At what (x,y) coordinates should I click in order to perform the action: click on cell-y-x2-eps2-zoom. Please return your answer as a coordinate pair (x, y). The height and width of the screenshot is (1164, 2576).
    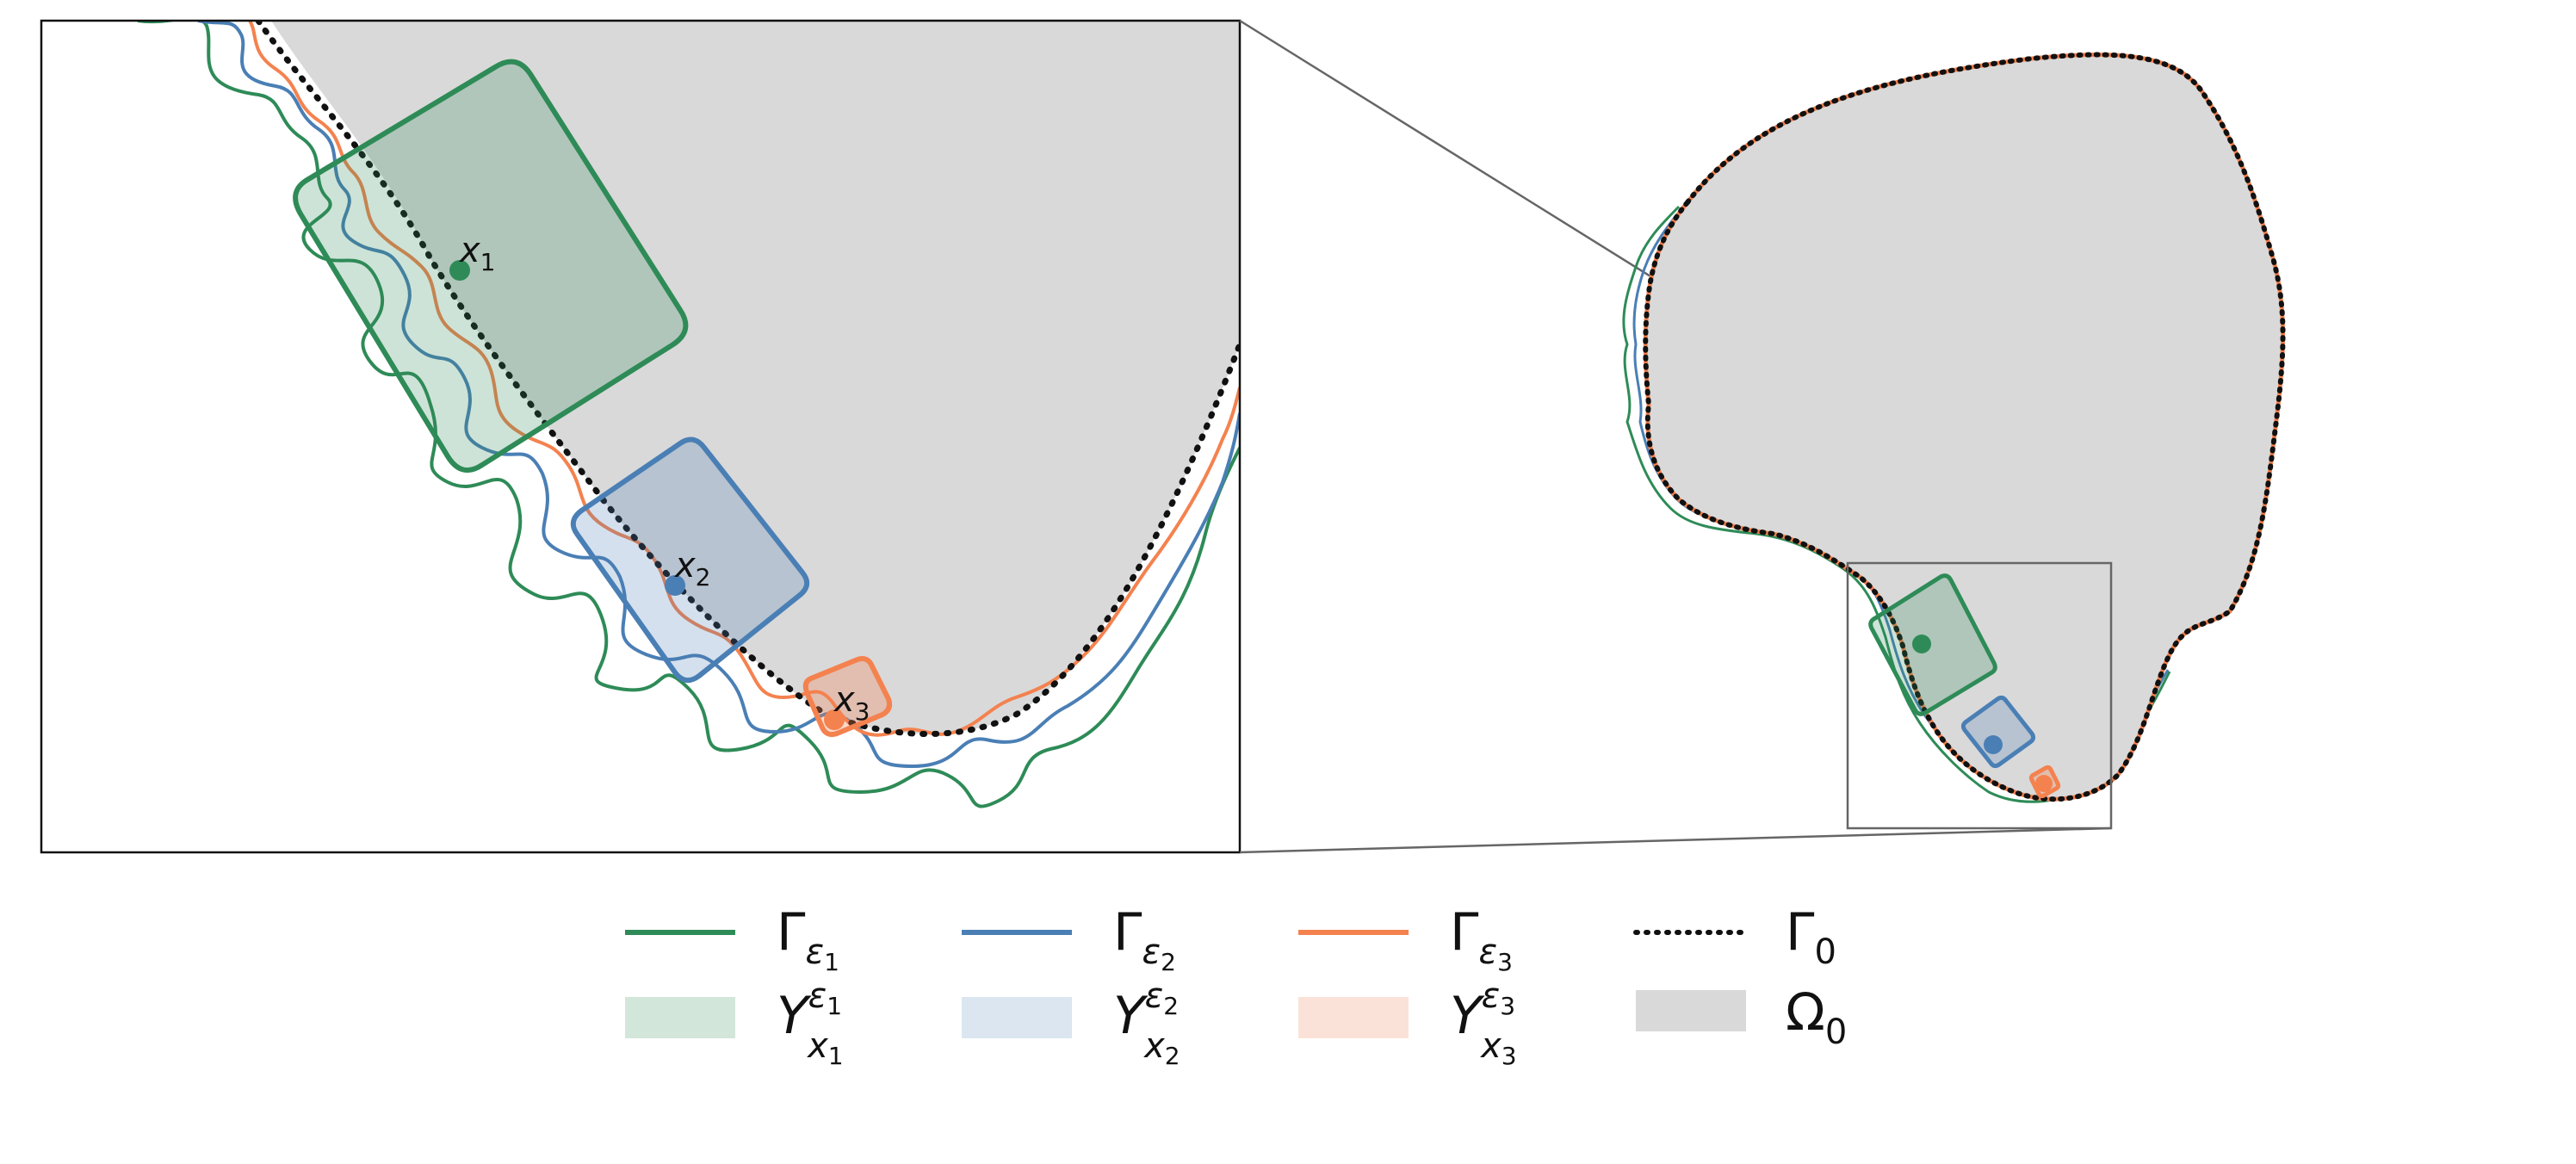
    Looking at the image, I should click on (690, 560).